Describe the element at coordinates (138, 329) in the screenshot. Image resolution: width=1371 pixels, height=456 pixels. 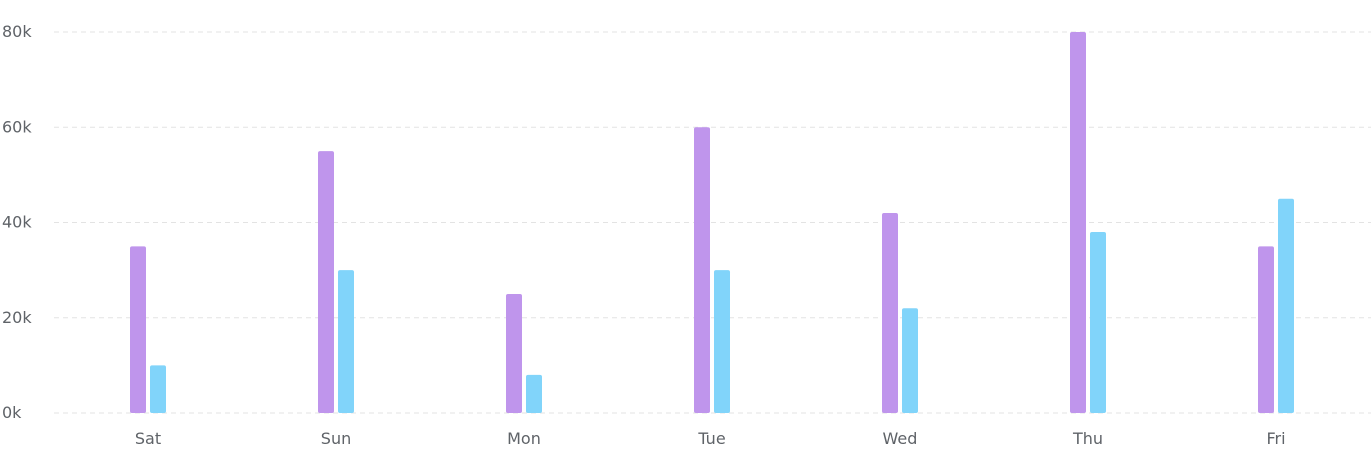
I see `bar-series-1-sat` at that location.